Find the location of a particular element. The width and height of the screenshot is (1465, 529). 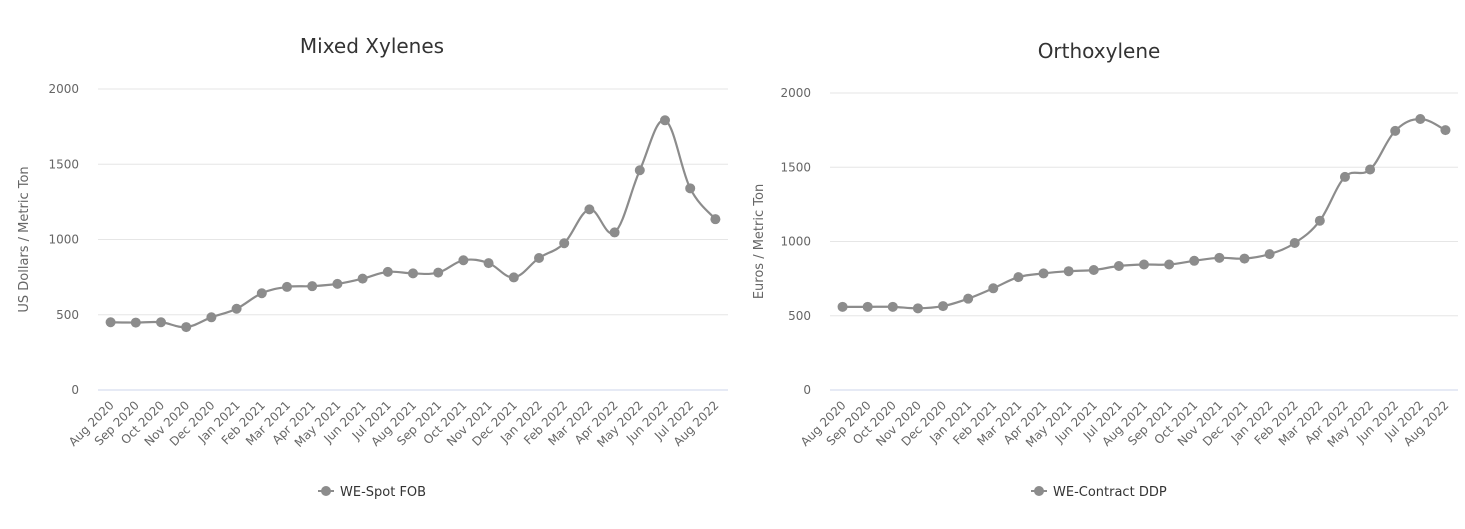

chart-title: Orthoxylene is located at coordinates (1099, 51).